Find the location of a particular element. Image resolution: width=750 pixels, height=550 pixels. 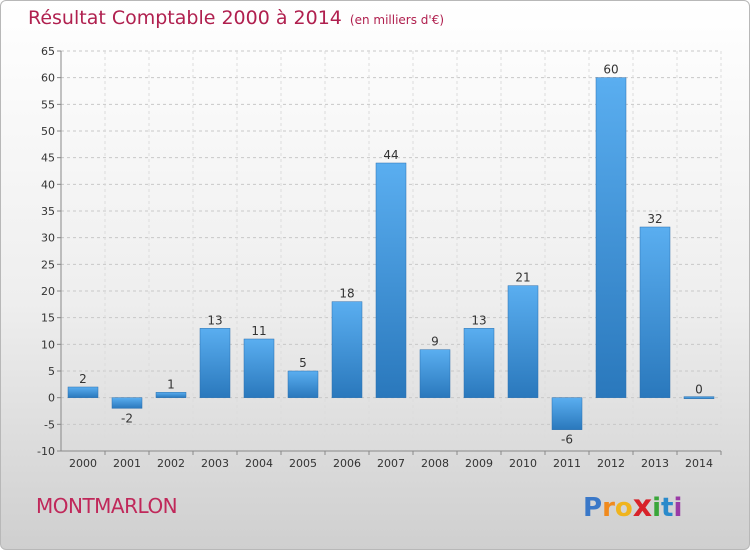

y-tick-label: 65 is located at coordinates (48, 51).